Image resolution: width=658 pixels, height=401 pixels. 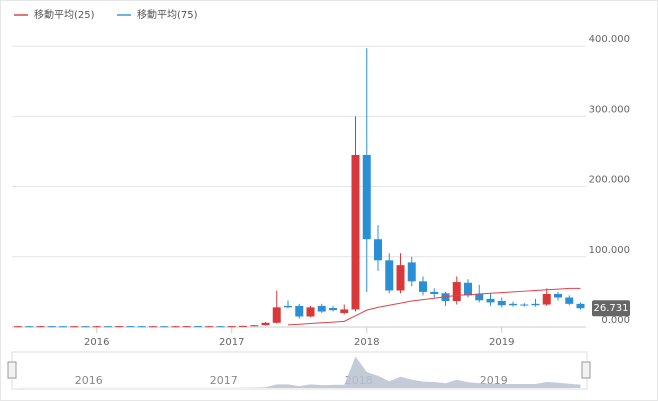 I want to click on navigator-label: 2017, so click(x=224, y=380).